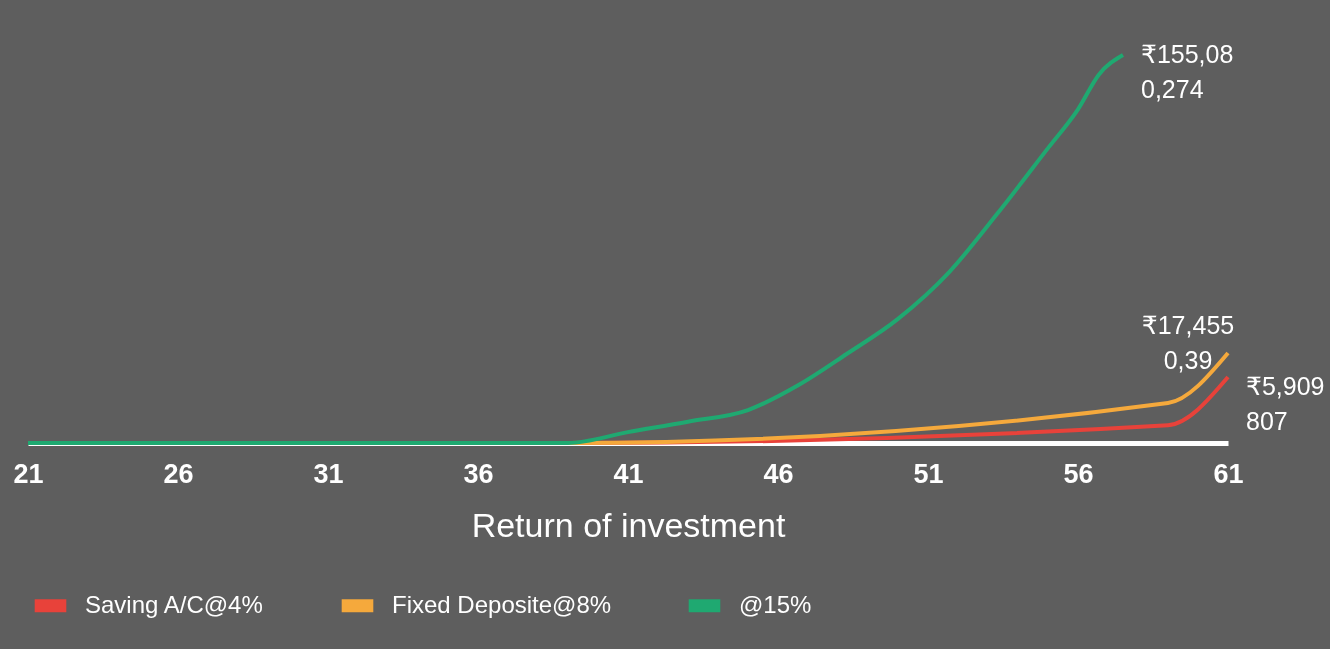 Image resolution: width=1330 pixels, height=649 pixels. What do you see at coordinates (174, 604) in the screenshot?
I see `legend-label: Saving A/C@4%` at bounding box center [174, 604].